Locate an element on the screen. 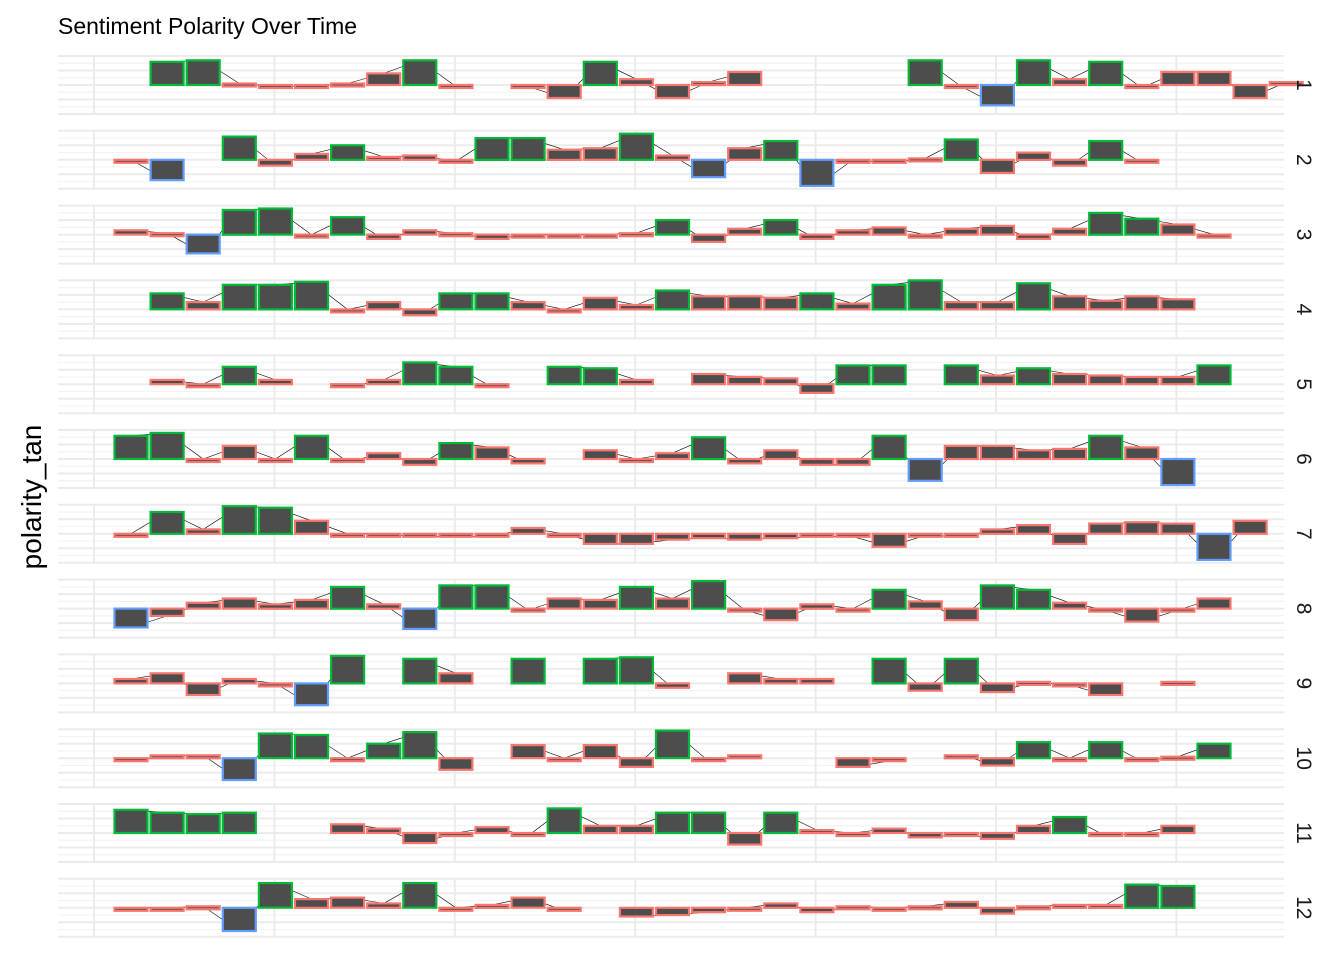 Image resolution: width=1344 pixels, height=960 pixels. facet-panel-4: 4 is located at coordinates (686, 309).